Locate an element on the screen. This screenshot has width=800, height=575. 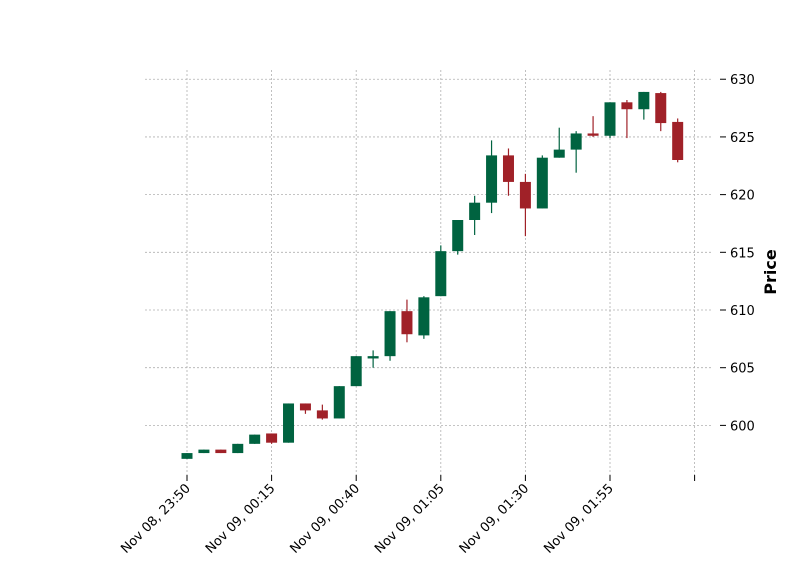
y-tick-label: 625 is located at coordinates (742, 138).